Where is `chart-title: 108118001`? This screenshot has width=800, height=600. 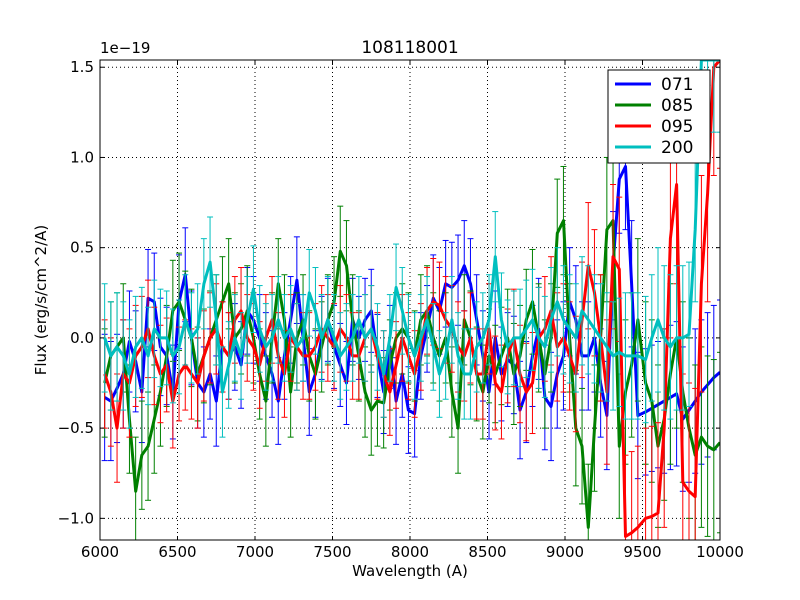
chart-title: 108118001 is located at coordinates (409, 48).